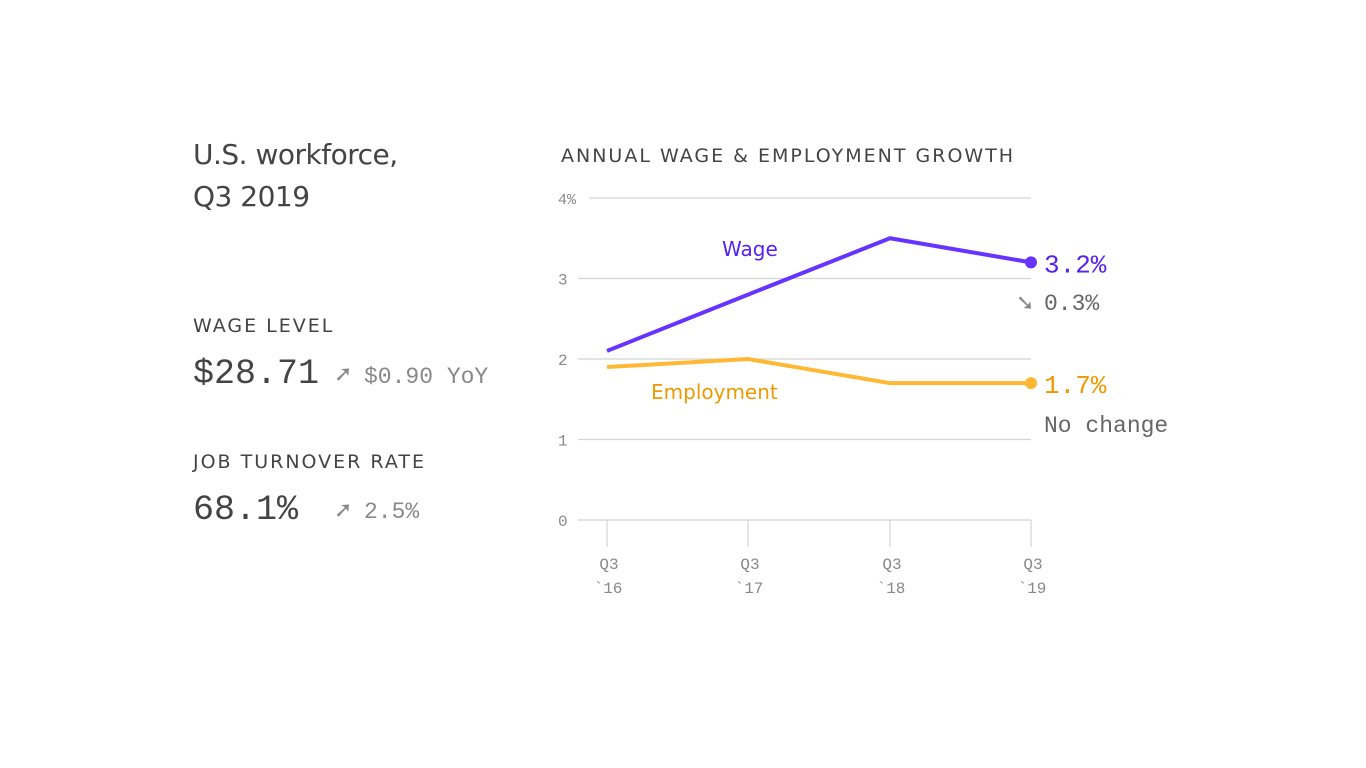  What do you see at coordinates (309, 462) in the screenshot?
I see `turnover-label: JOB TURNOVER RATE` at bounding box center [309, 462].